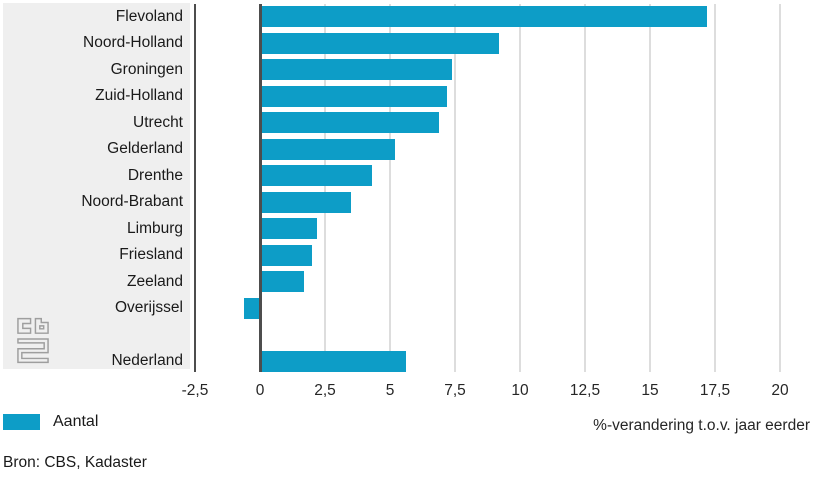 The image size is (819, 488). I want to click on bar-drenthe, so click(316, 175).